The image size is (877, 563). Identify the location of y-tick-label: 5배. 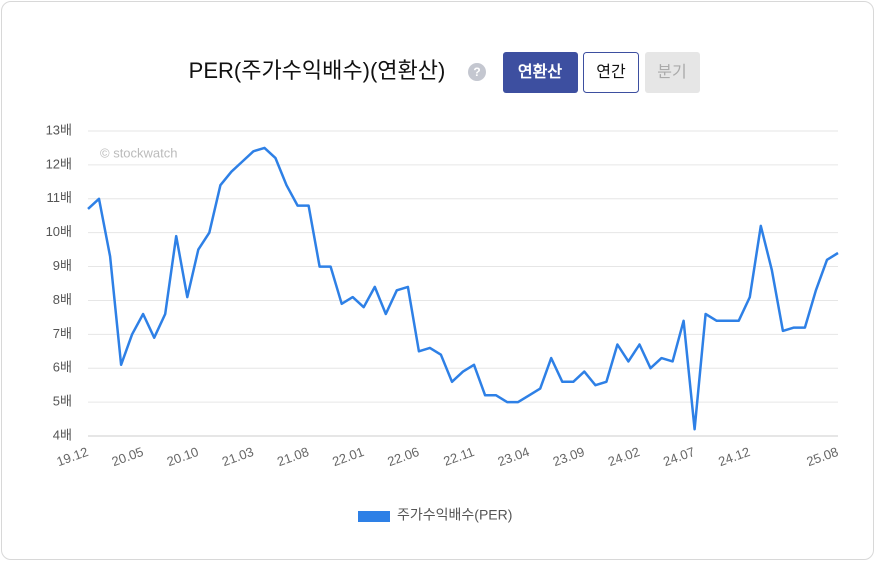
(62, 401).